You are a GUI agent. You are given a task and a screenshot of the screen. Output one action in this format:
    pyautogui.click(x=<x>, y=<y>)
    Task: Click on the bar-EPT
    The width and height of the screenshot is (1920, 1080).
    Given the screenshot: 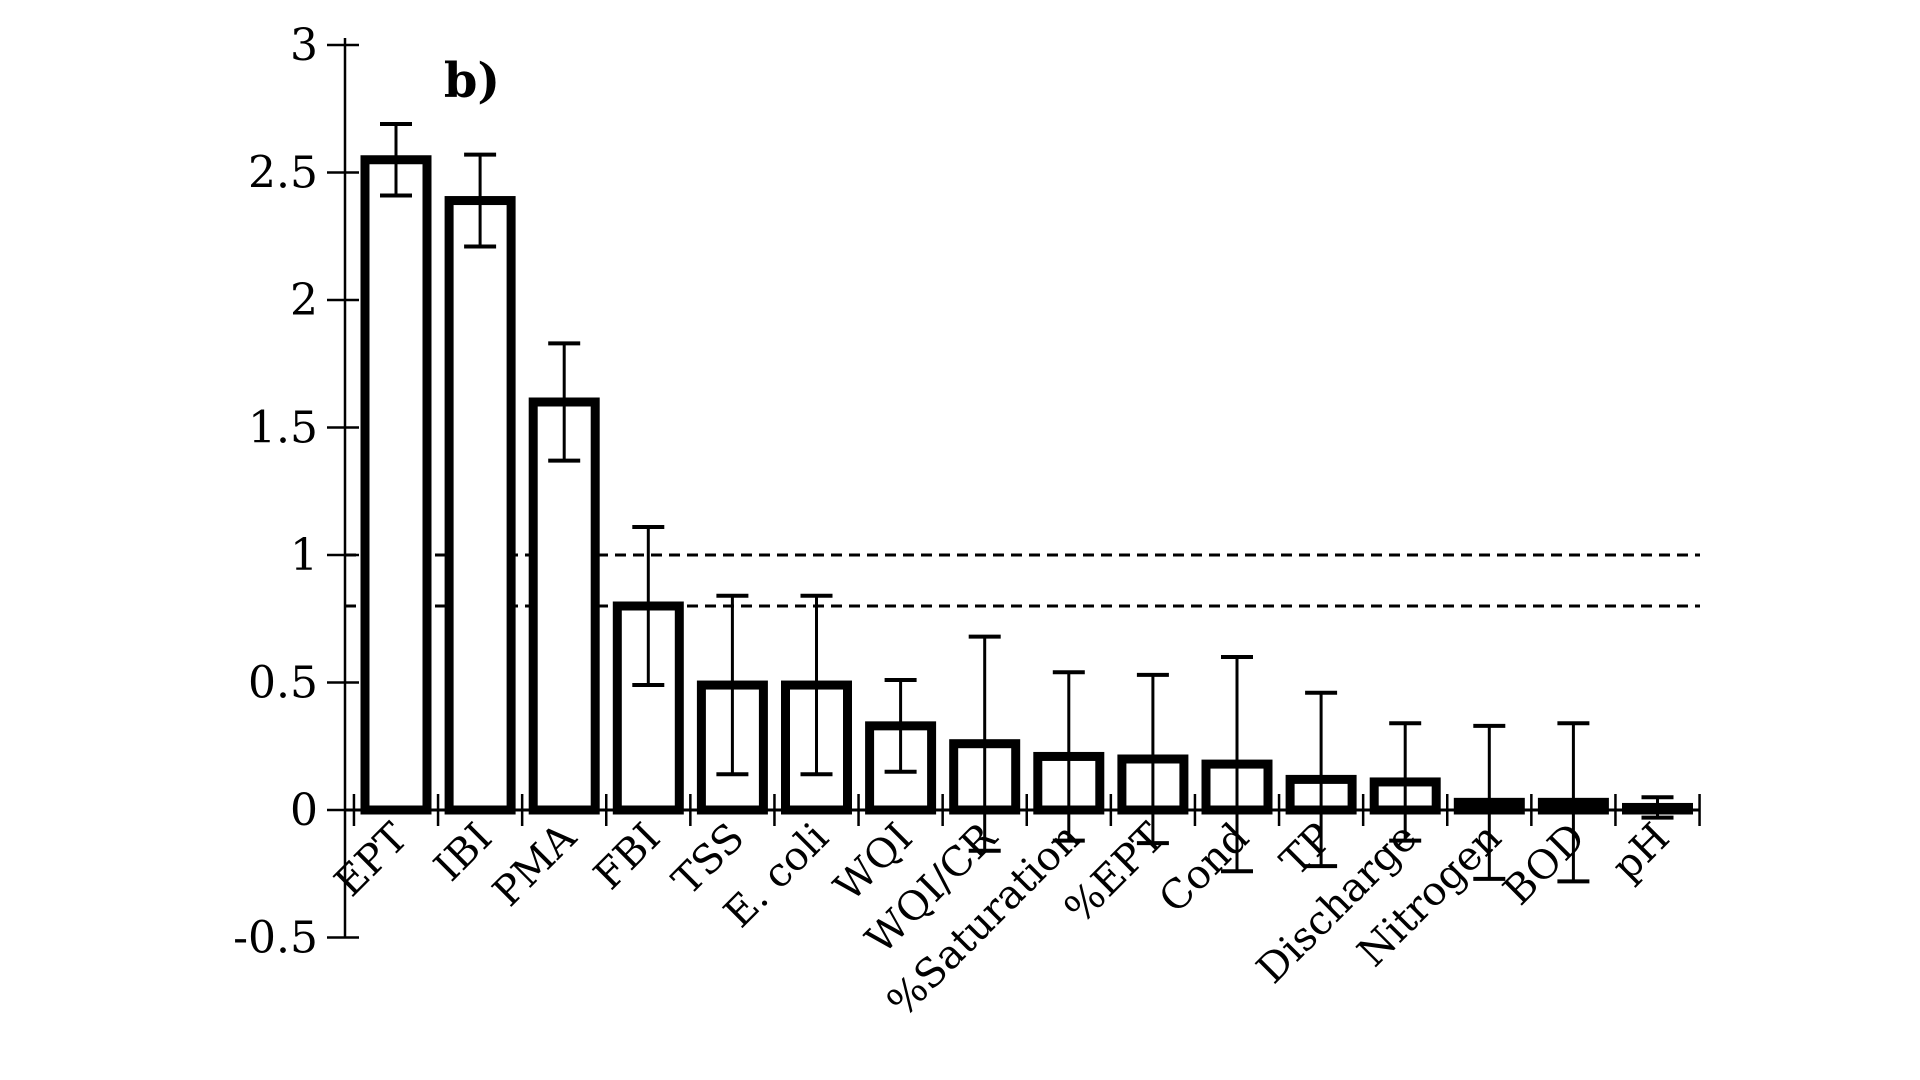 What is the action you would take?
    pyautogui.click(x=396, y=485)
    